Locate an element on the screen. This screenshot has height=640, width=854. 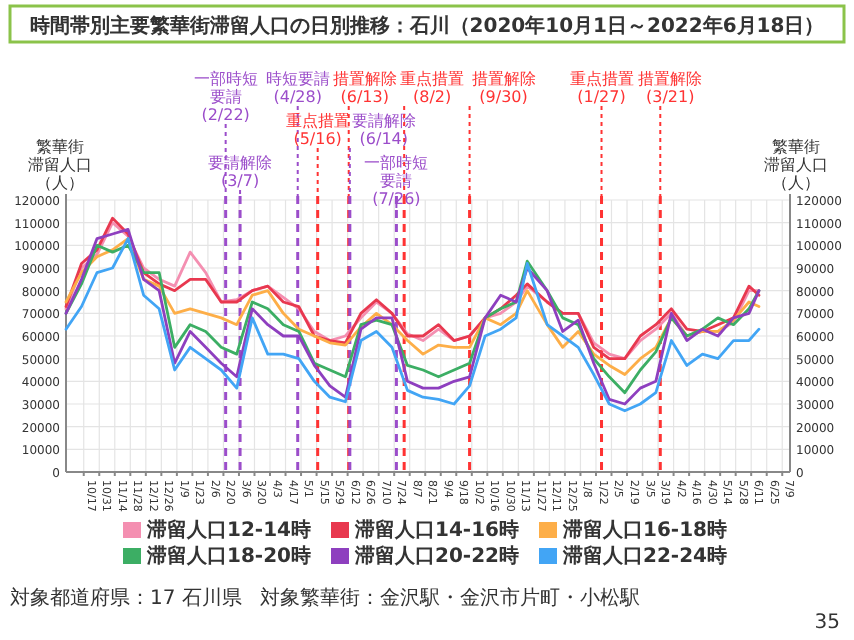
legend-label: 滞留人口18-20時 is located at coordinates (228, 556).